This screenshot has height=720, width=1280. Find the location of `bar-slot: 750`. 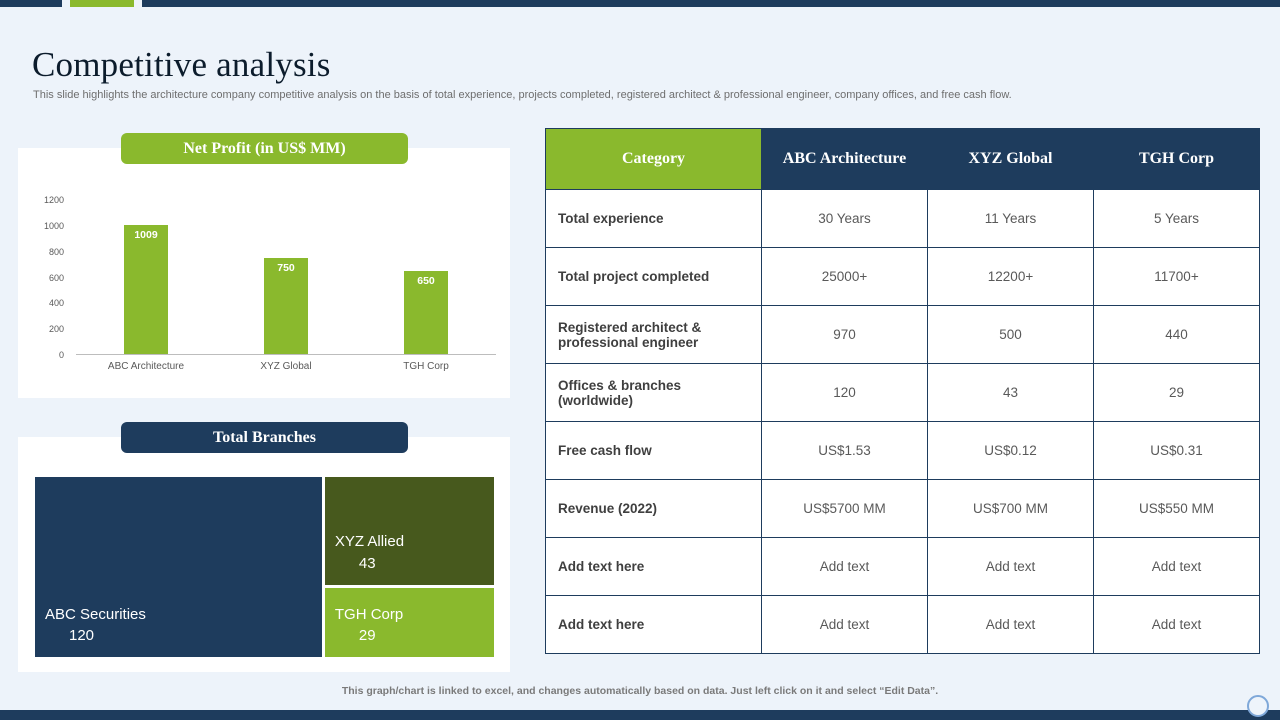

bar-slot: 750 is located at coordinates (286, 277).